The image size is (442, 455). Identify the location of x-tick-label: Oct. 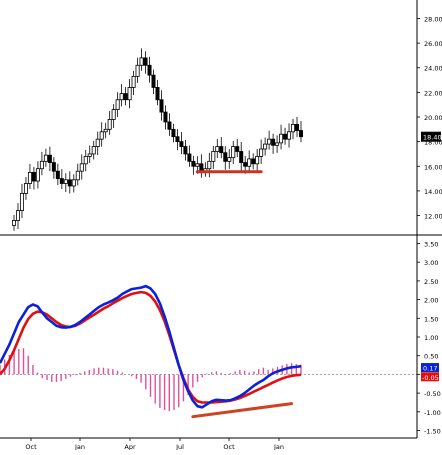
(229, 446).